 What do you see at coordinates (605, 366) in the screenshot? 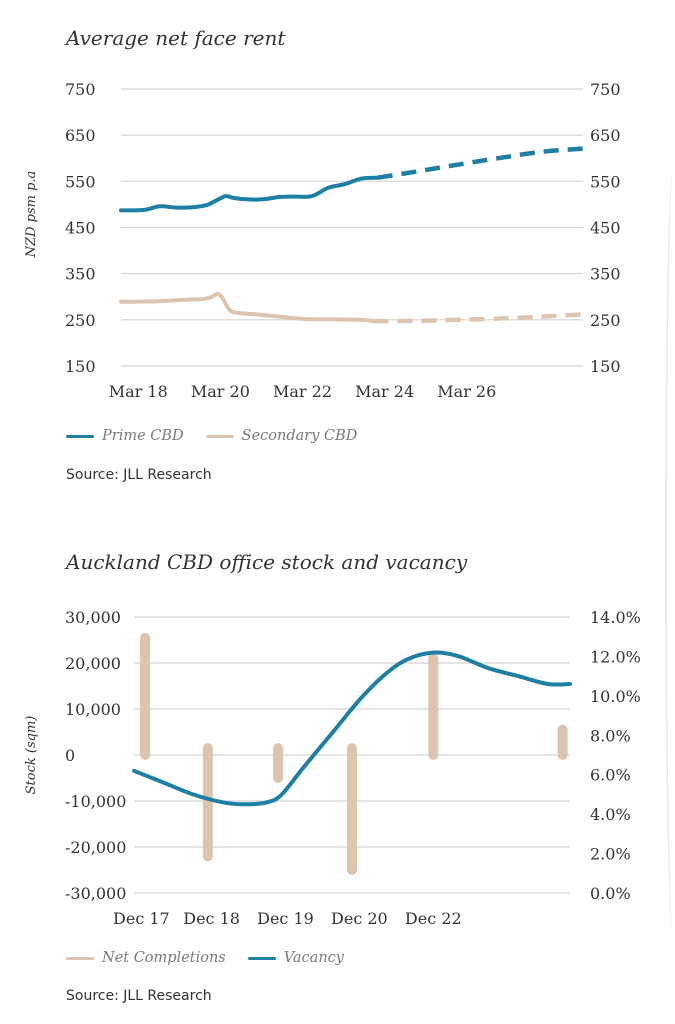
I see `rent-y-tick-right: 150` at bounding box center [605, 366].